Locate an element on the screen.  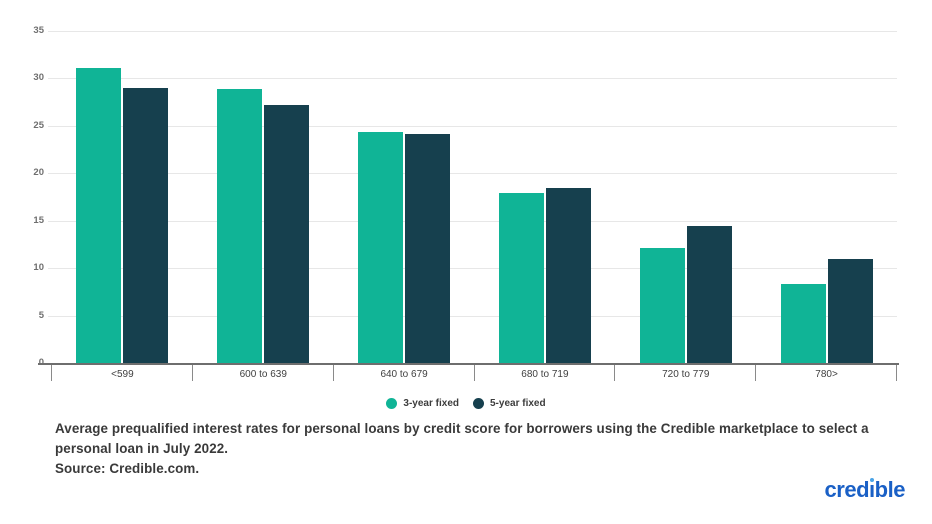
y-axis-tick-label: 30 is located at coordinates (38, 78).